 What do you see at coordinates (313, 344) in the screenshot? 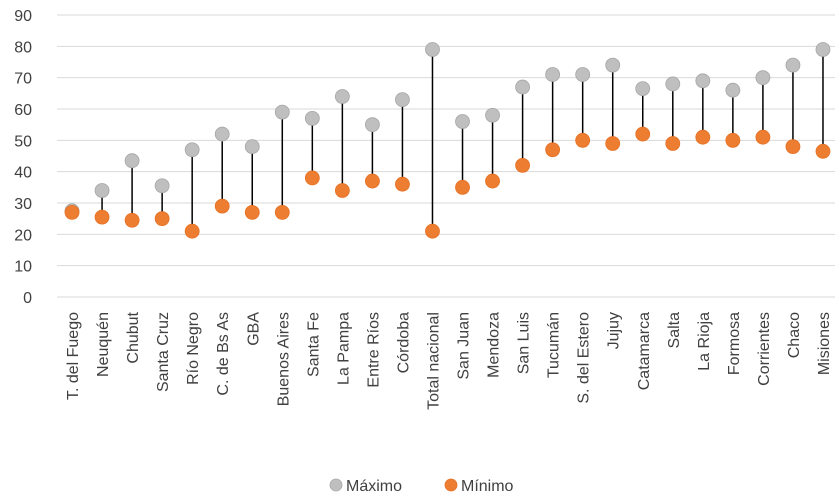
I see `x-tick-label: Santa Fe` at bounding box center [313, 344].